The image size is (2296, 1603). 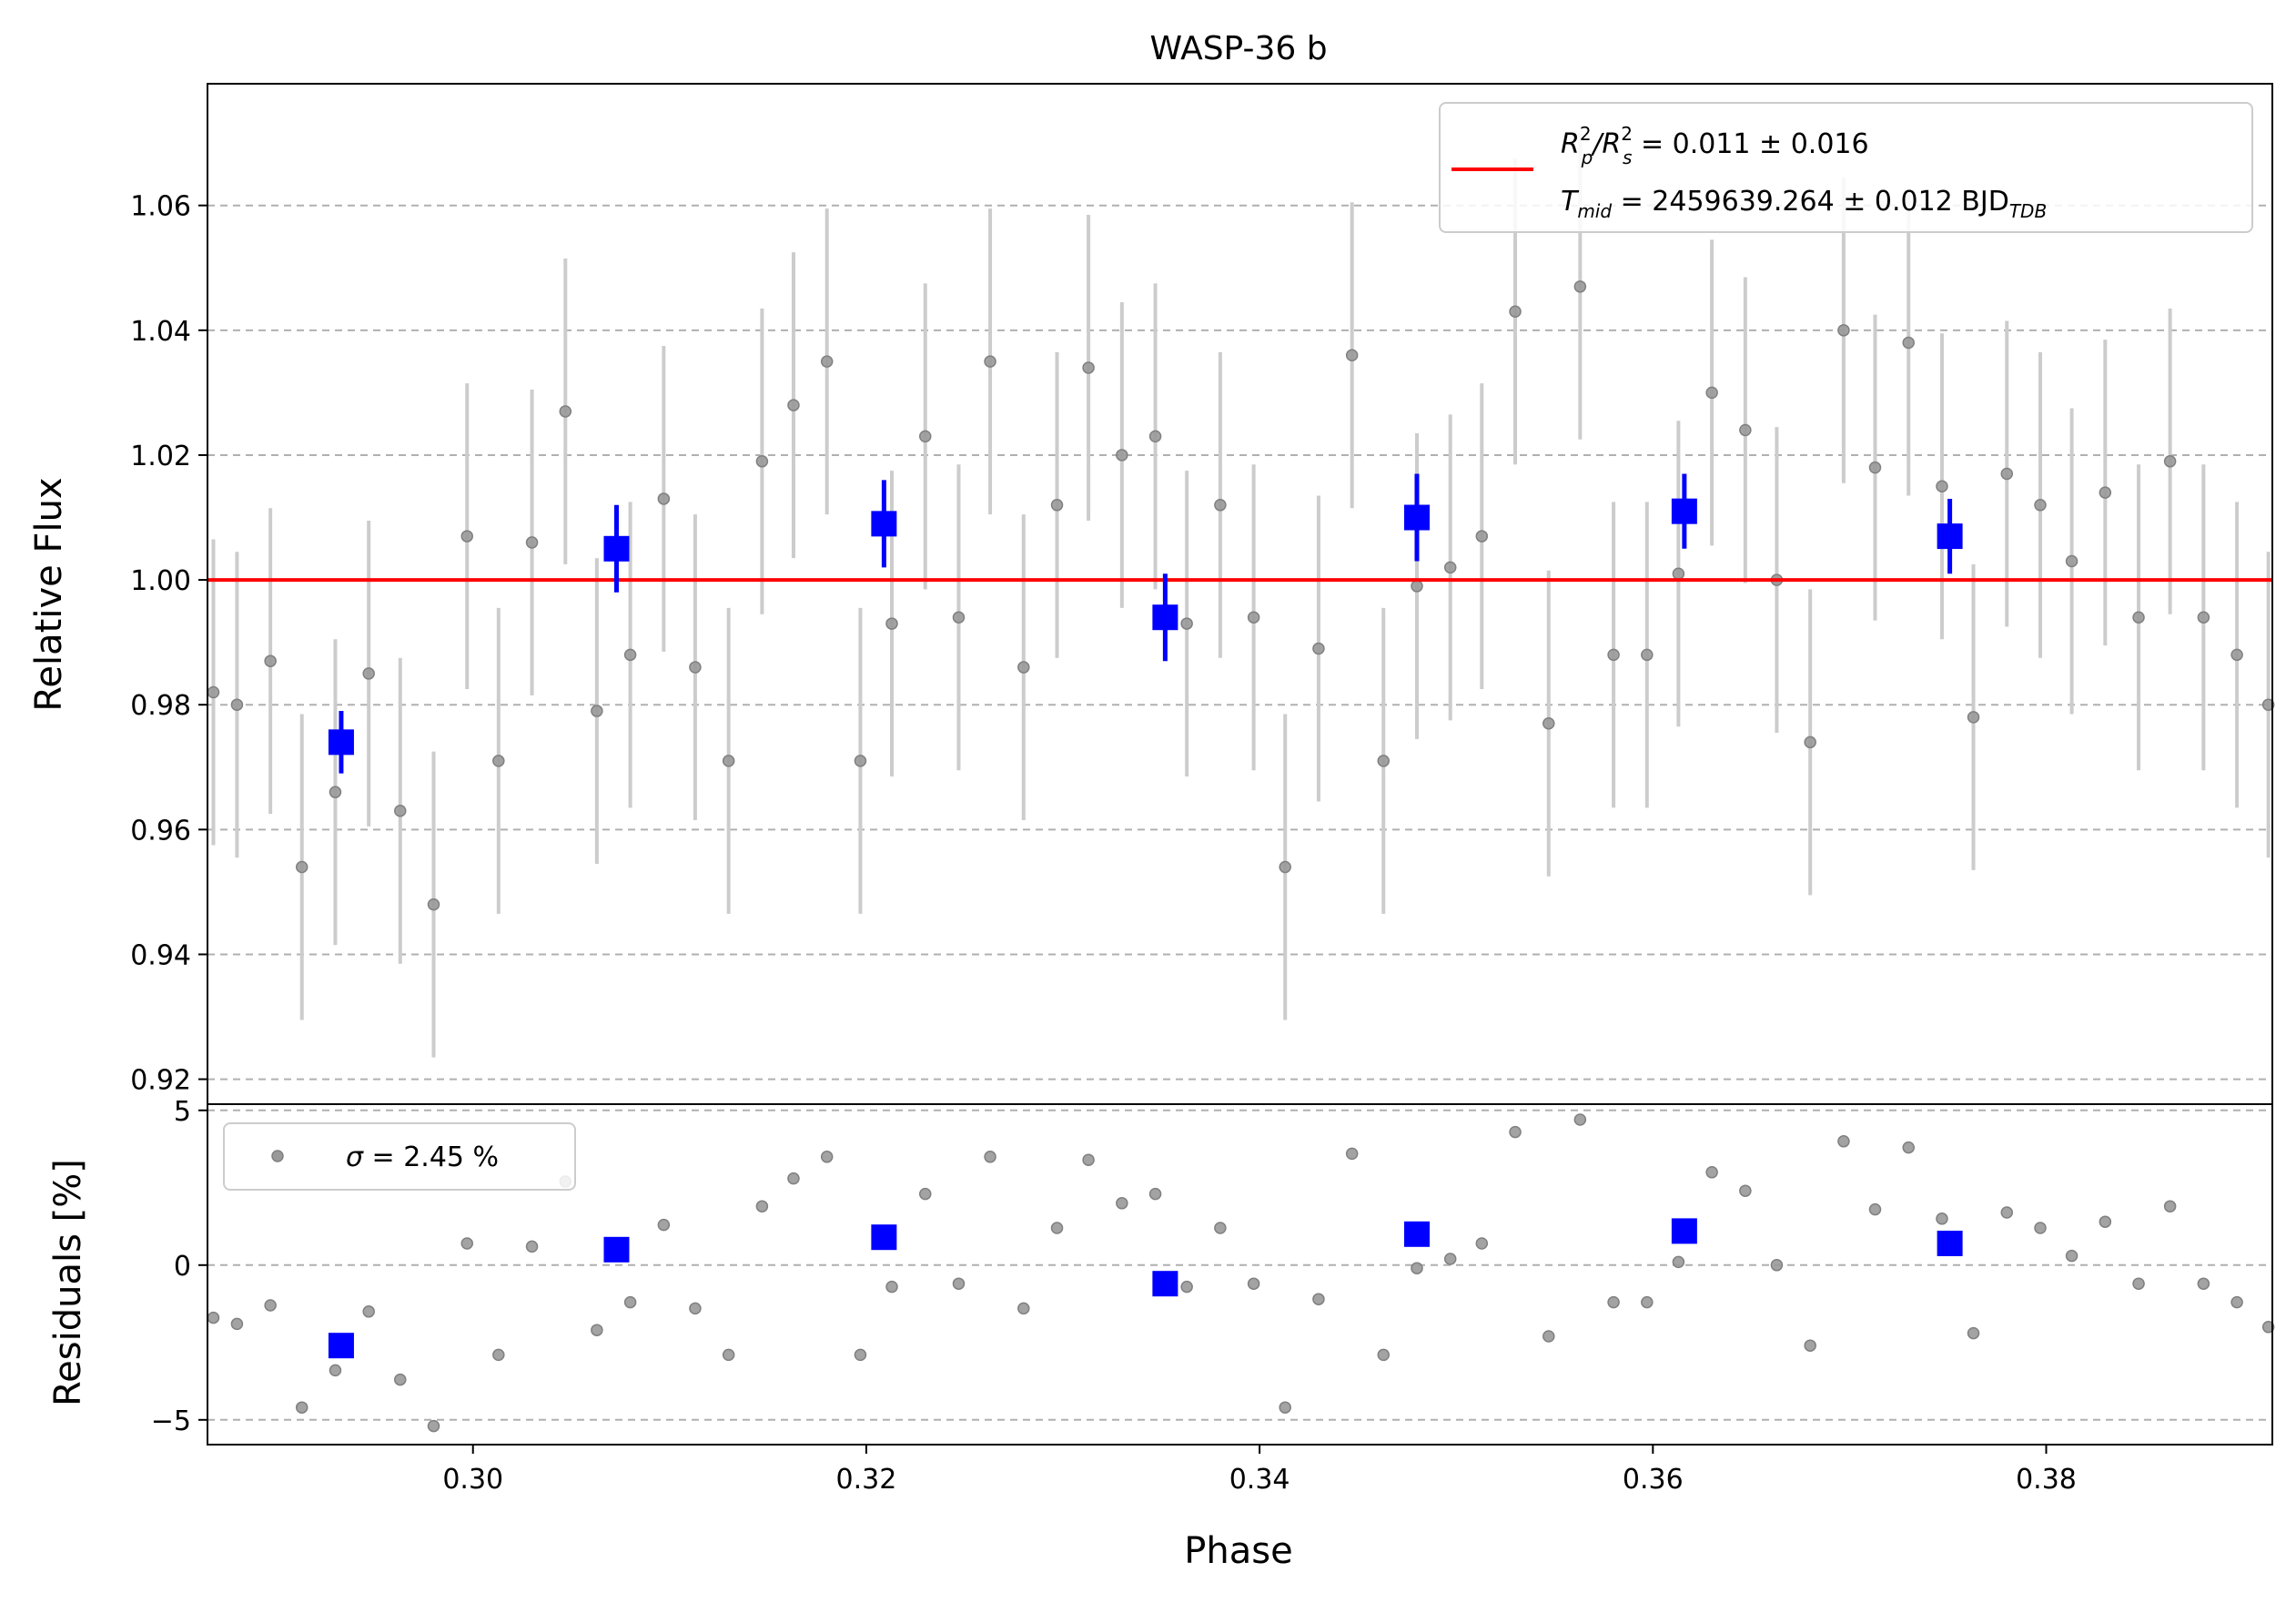 What do you see at coordinates (1628, 157) in the screenshot?
I see `legend-rs-sub: s` at bounding box center [1628, 157].